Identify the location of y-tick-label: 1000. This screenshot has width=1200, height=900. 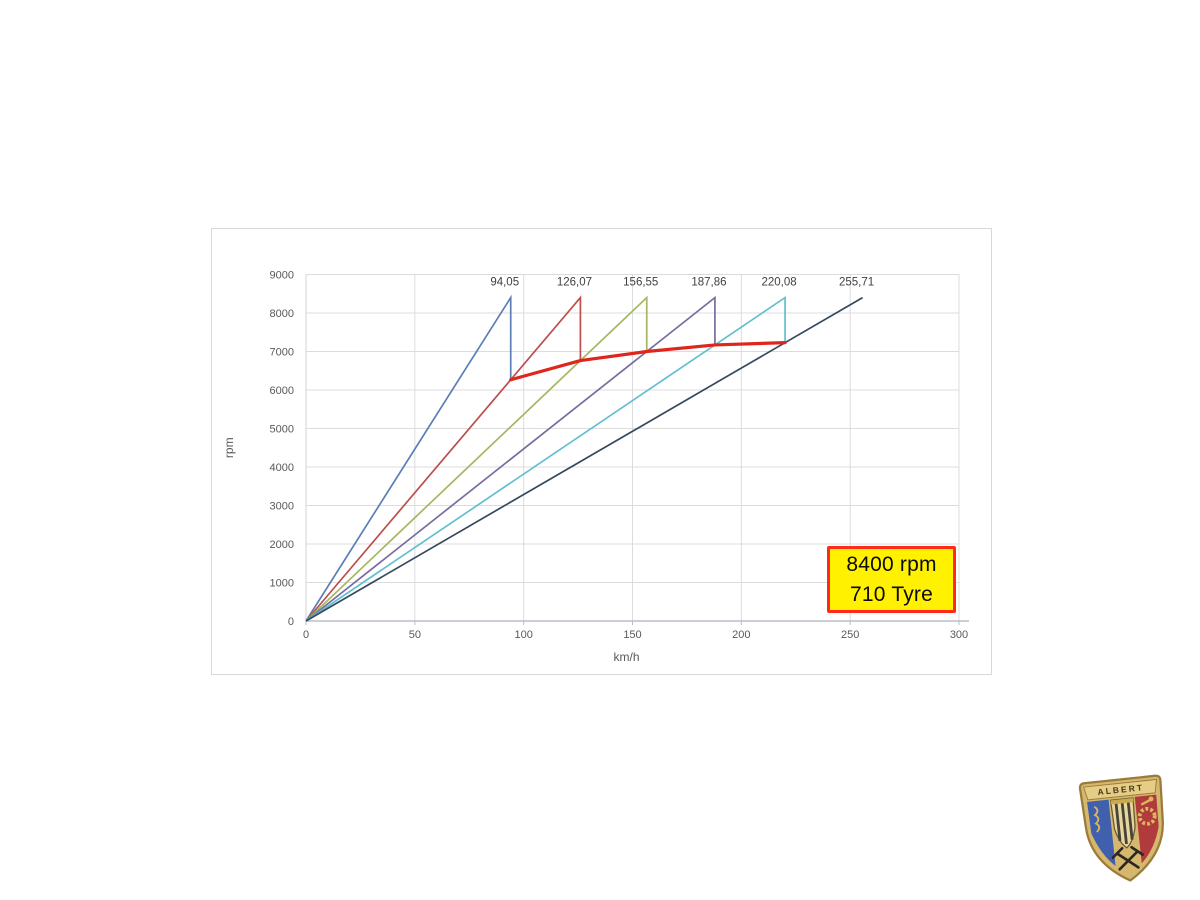
(282, 584).